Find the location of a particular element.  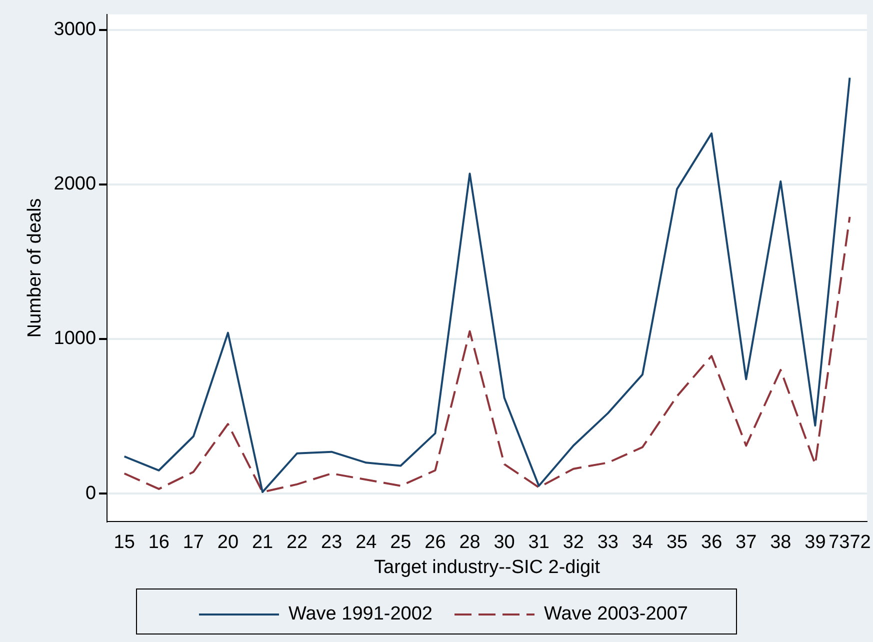

x-tick-label: 28 is located at coordinates (469, 543).